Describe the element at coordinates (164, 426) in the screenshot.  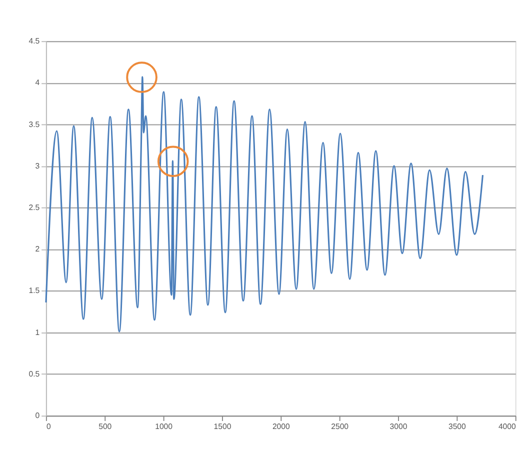
I see `x-tick-label: 1000` at that location.